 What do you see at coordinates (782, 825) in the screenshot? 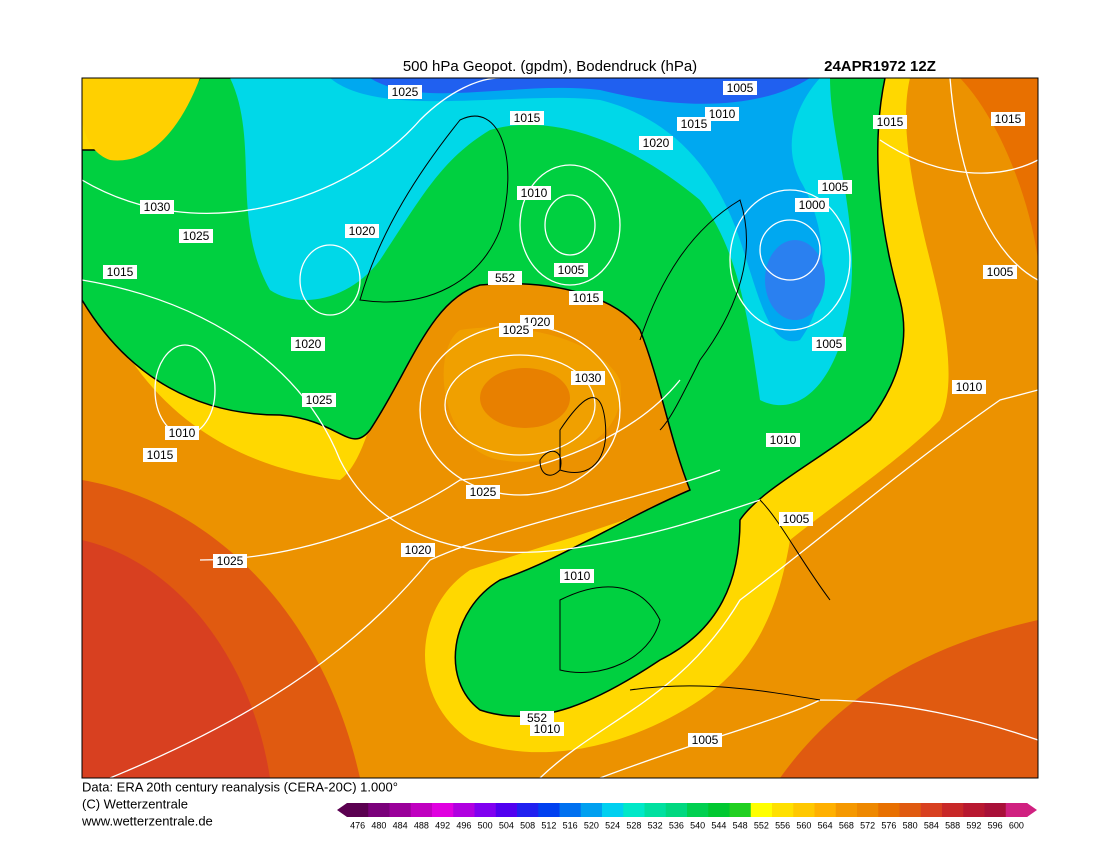
I see `colorbar-tick-label: 556` at bounding box center [782, 825].